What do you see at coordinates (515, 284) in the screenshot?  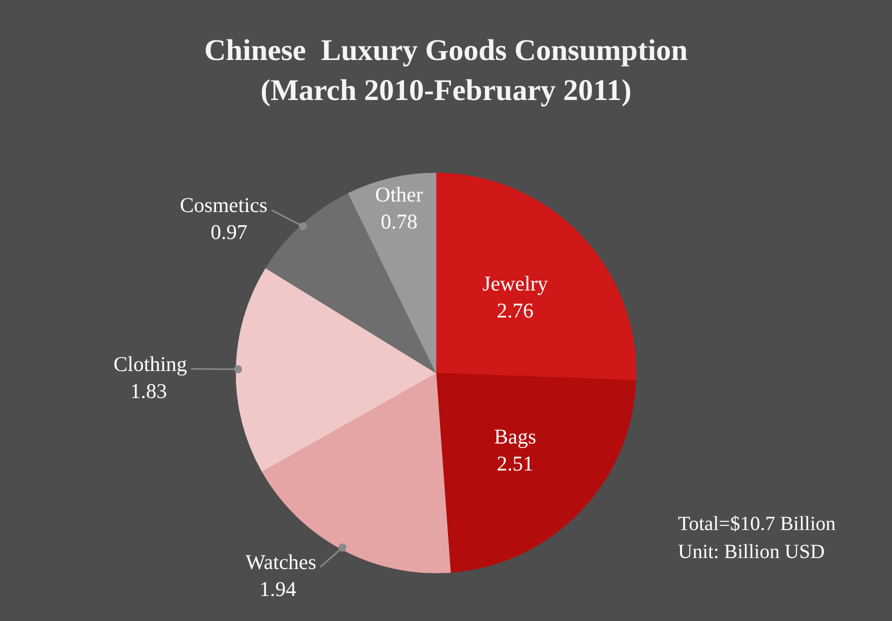 I see `slice-label: Jewelry` at bounding box center [515, 284].